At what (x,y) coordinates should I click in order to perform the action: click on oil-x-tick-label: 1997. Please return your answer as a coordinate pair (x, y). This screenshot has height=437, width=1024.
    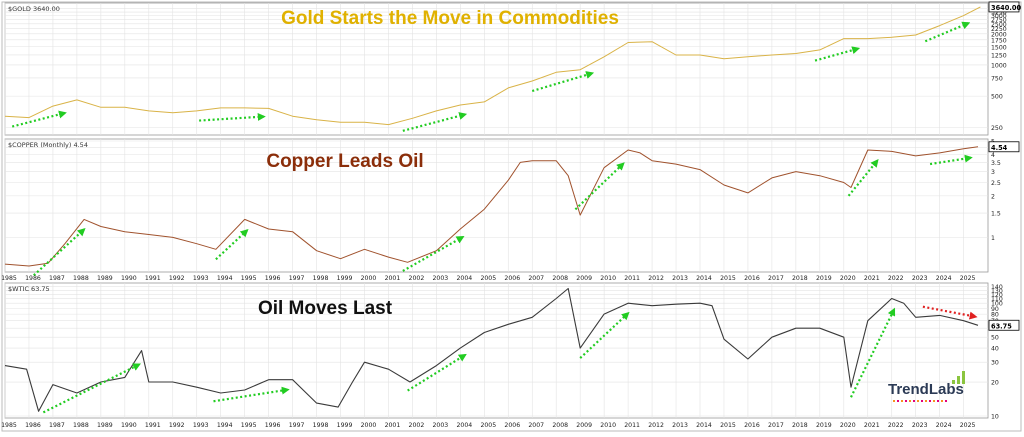
    Looking at the image, I should click on (297, 425).